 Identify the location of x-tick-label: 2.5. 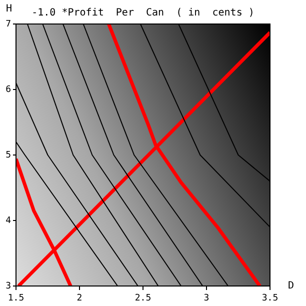
(143, 299).